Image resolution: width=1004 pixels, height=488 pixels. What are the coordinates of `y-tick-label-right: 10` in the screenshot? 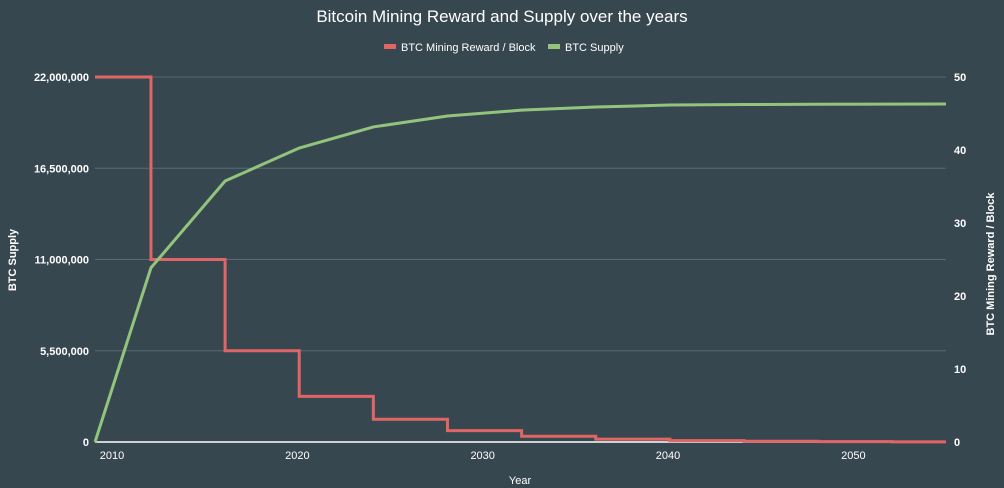 It's located at (960, 370).